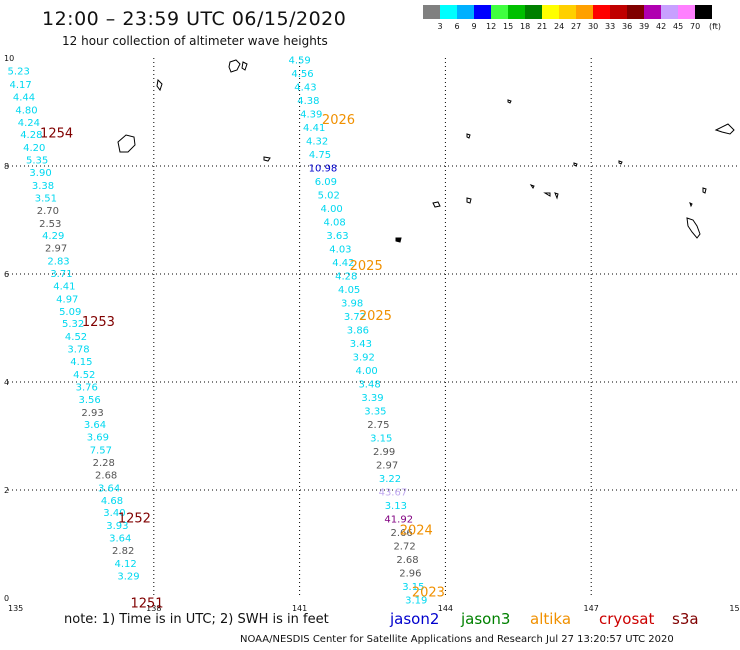 This screenshot has width=740, height=650. What do you see at coordinates (508, 26) in the screenshot?
I see `legend-label: 15` at bounding box center [508, 26].